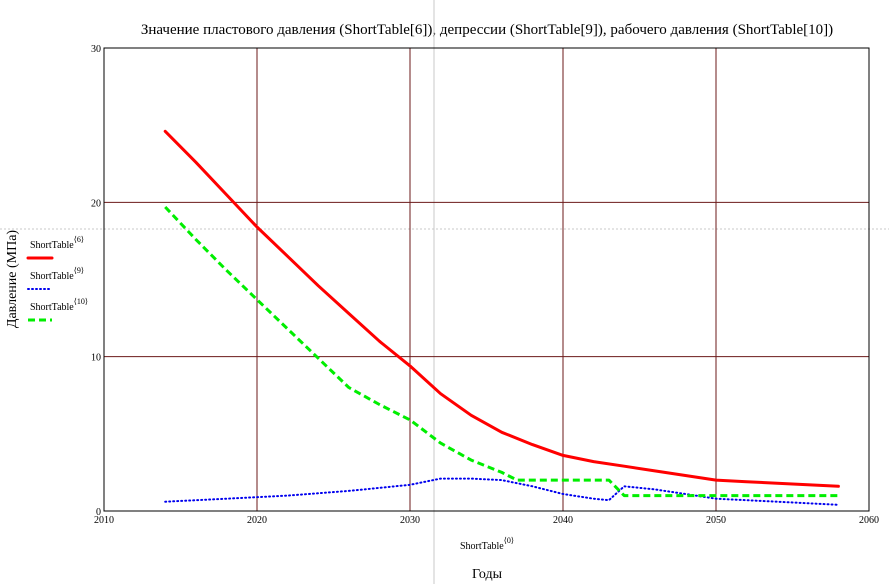 This screenshot has height=584, width=889. I want to click on y-tick-label: 20, so click(96, 203).